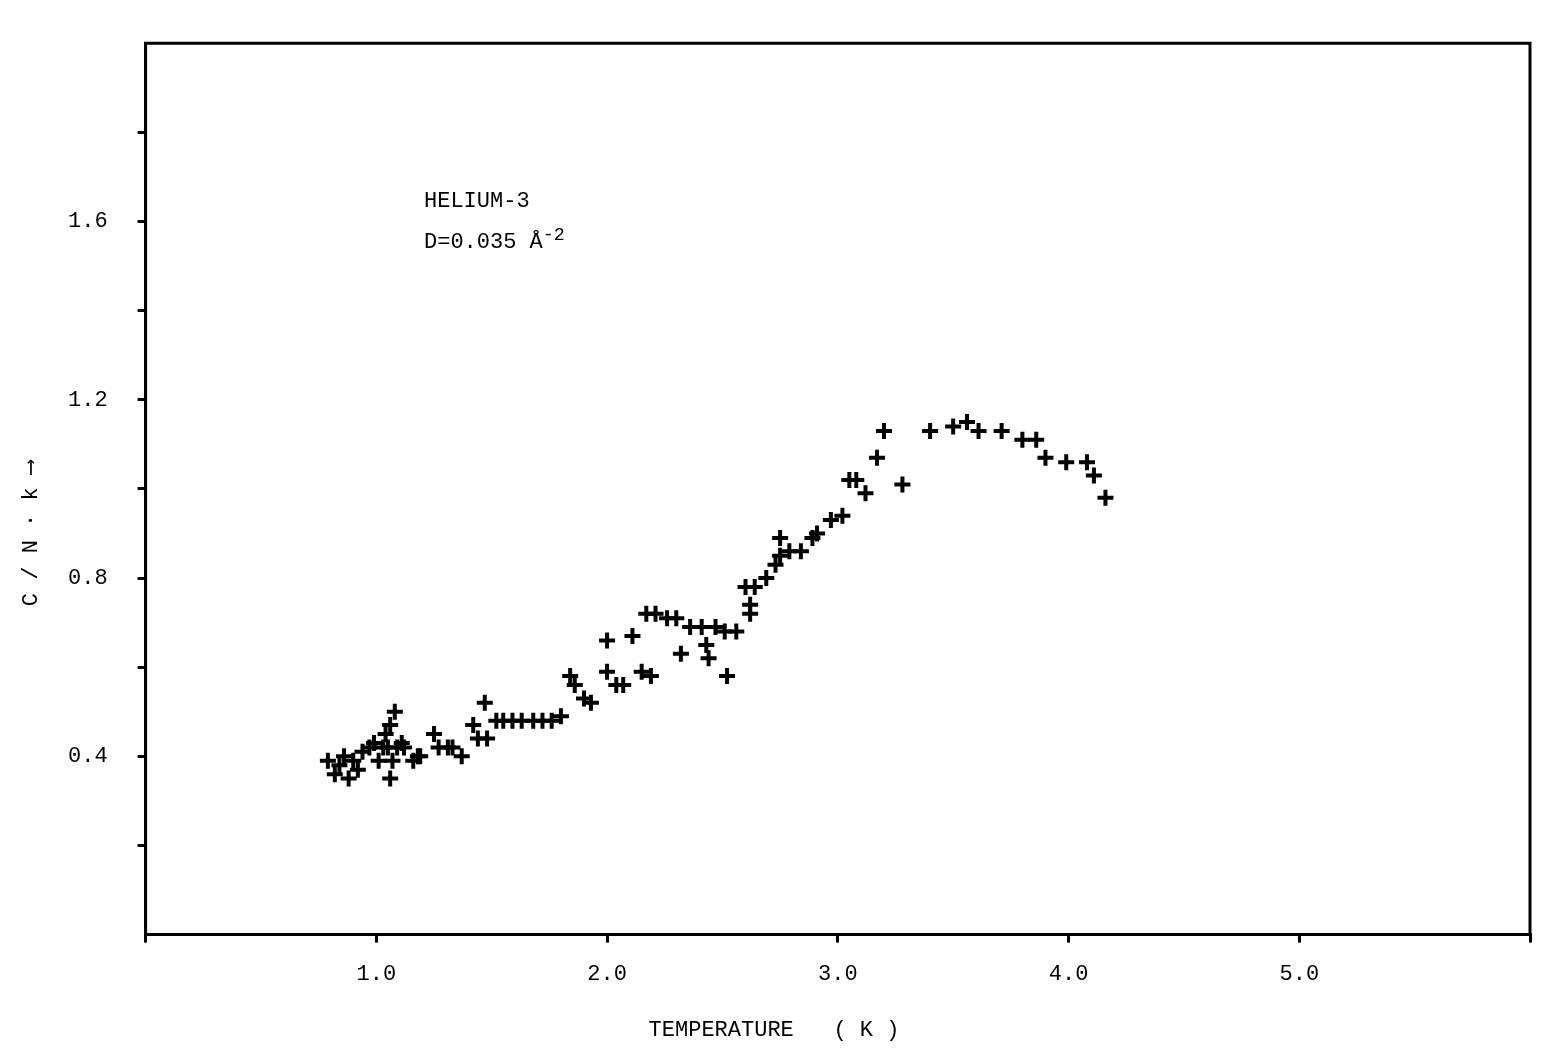 Image resolution: width=1548 pixels, height=1055 pixels. What do you see at coordinates (477, 202) in the screenshot?
I see `annotation: HELIUM-3` at bounding box center [477, 202].